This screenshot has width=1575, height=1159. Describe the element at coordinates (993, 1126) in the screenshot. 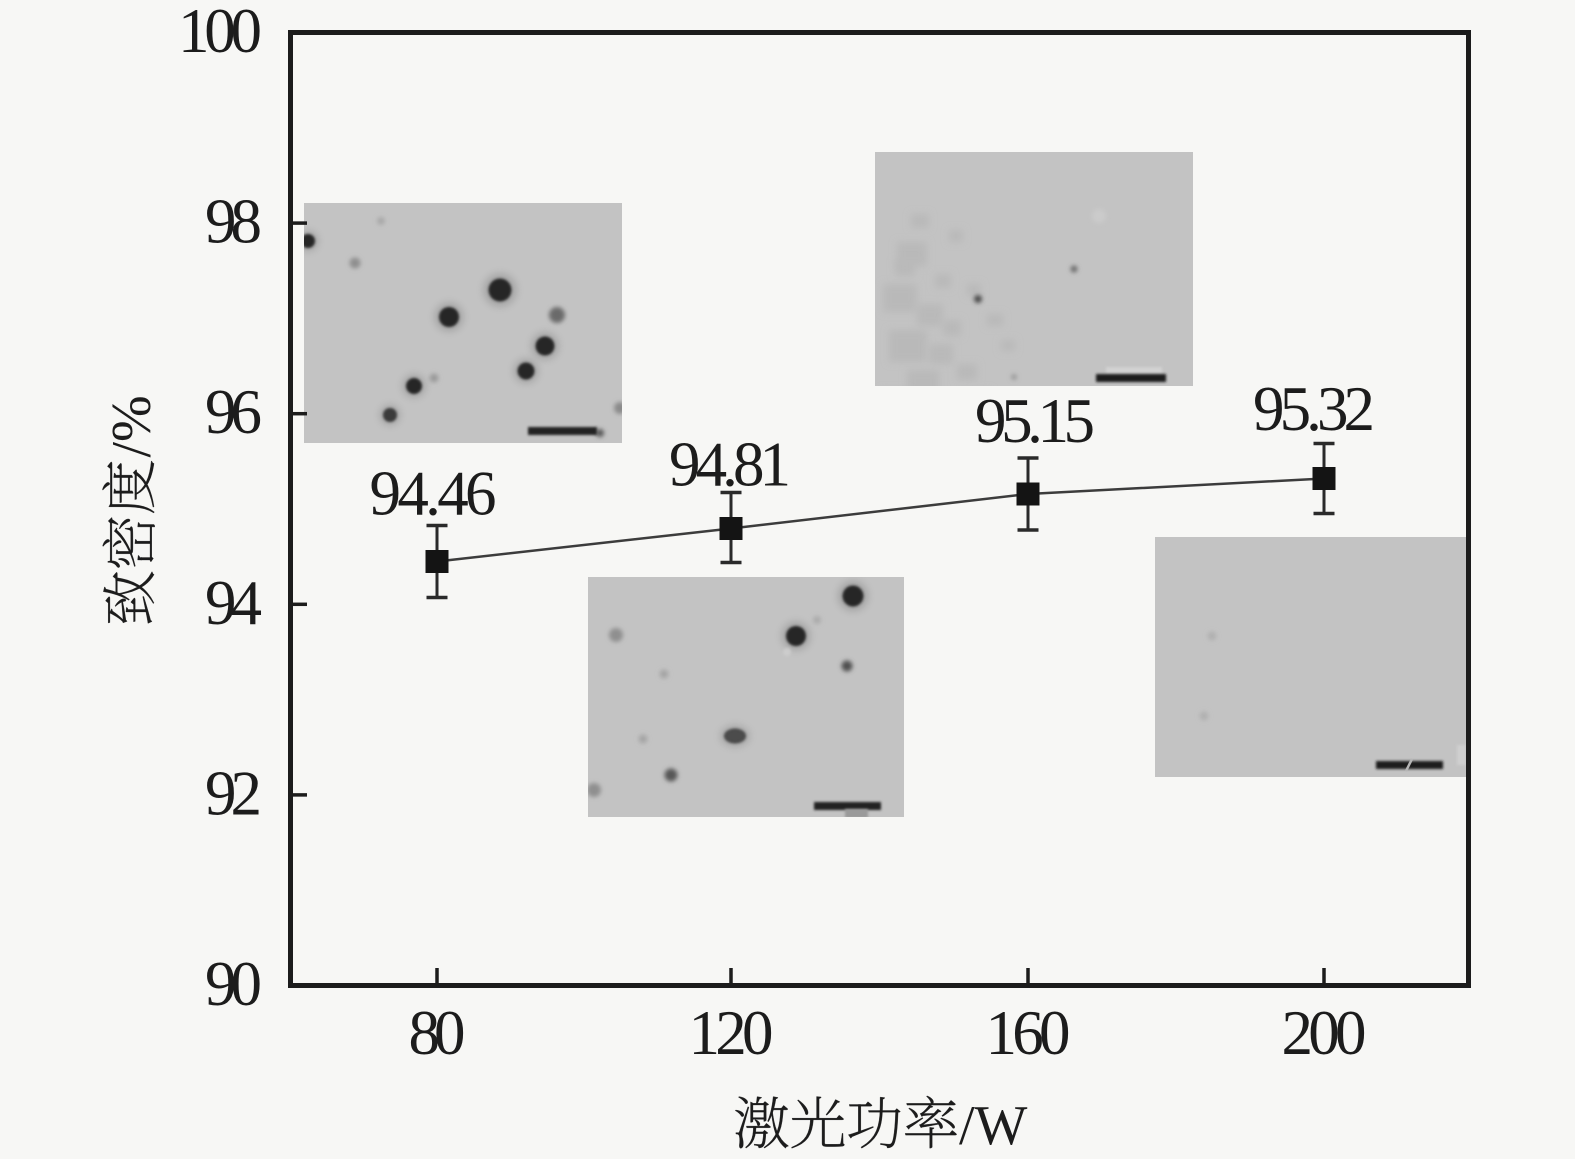

I see `svg-text: /W` at that location.